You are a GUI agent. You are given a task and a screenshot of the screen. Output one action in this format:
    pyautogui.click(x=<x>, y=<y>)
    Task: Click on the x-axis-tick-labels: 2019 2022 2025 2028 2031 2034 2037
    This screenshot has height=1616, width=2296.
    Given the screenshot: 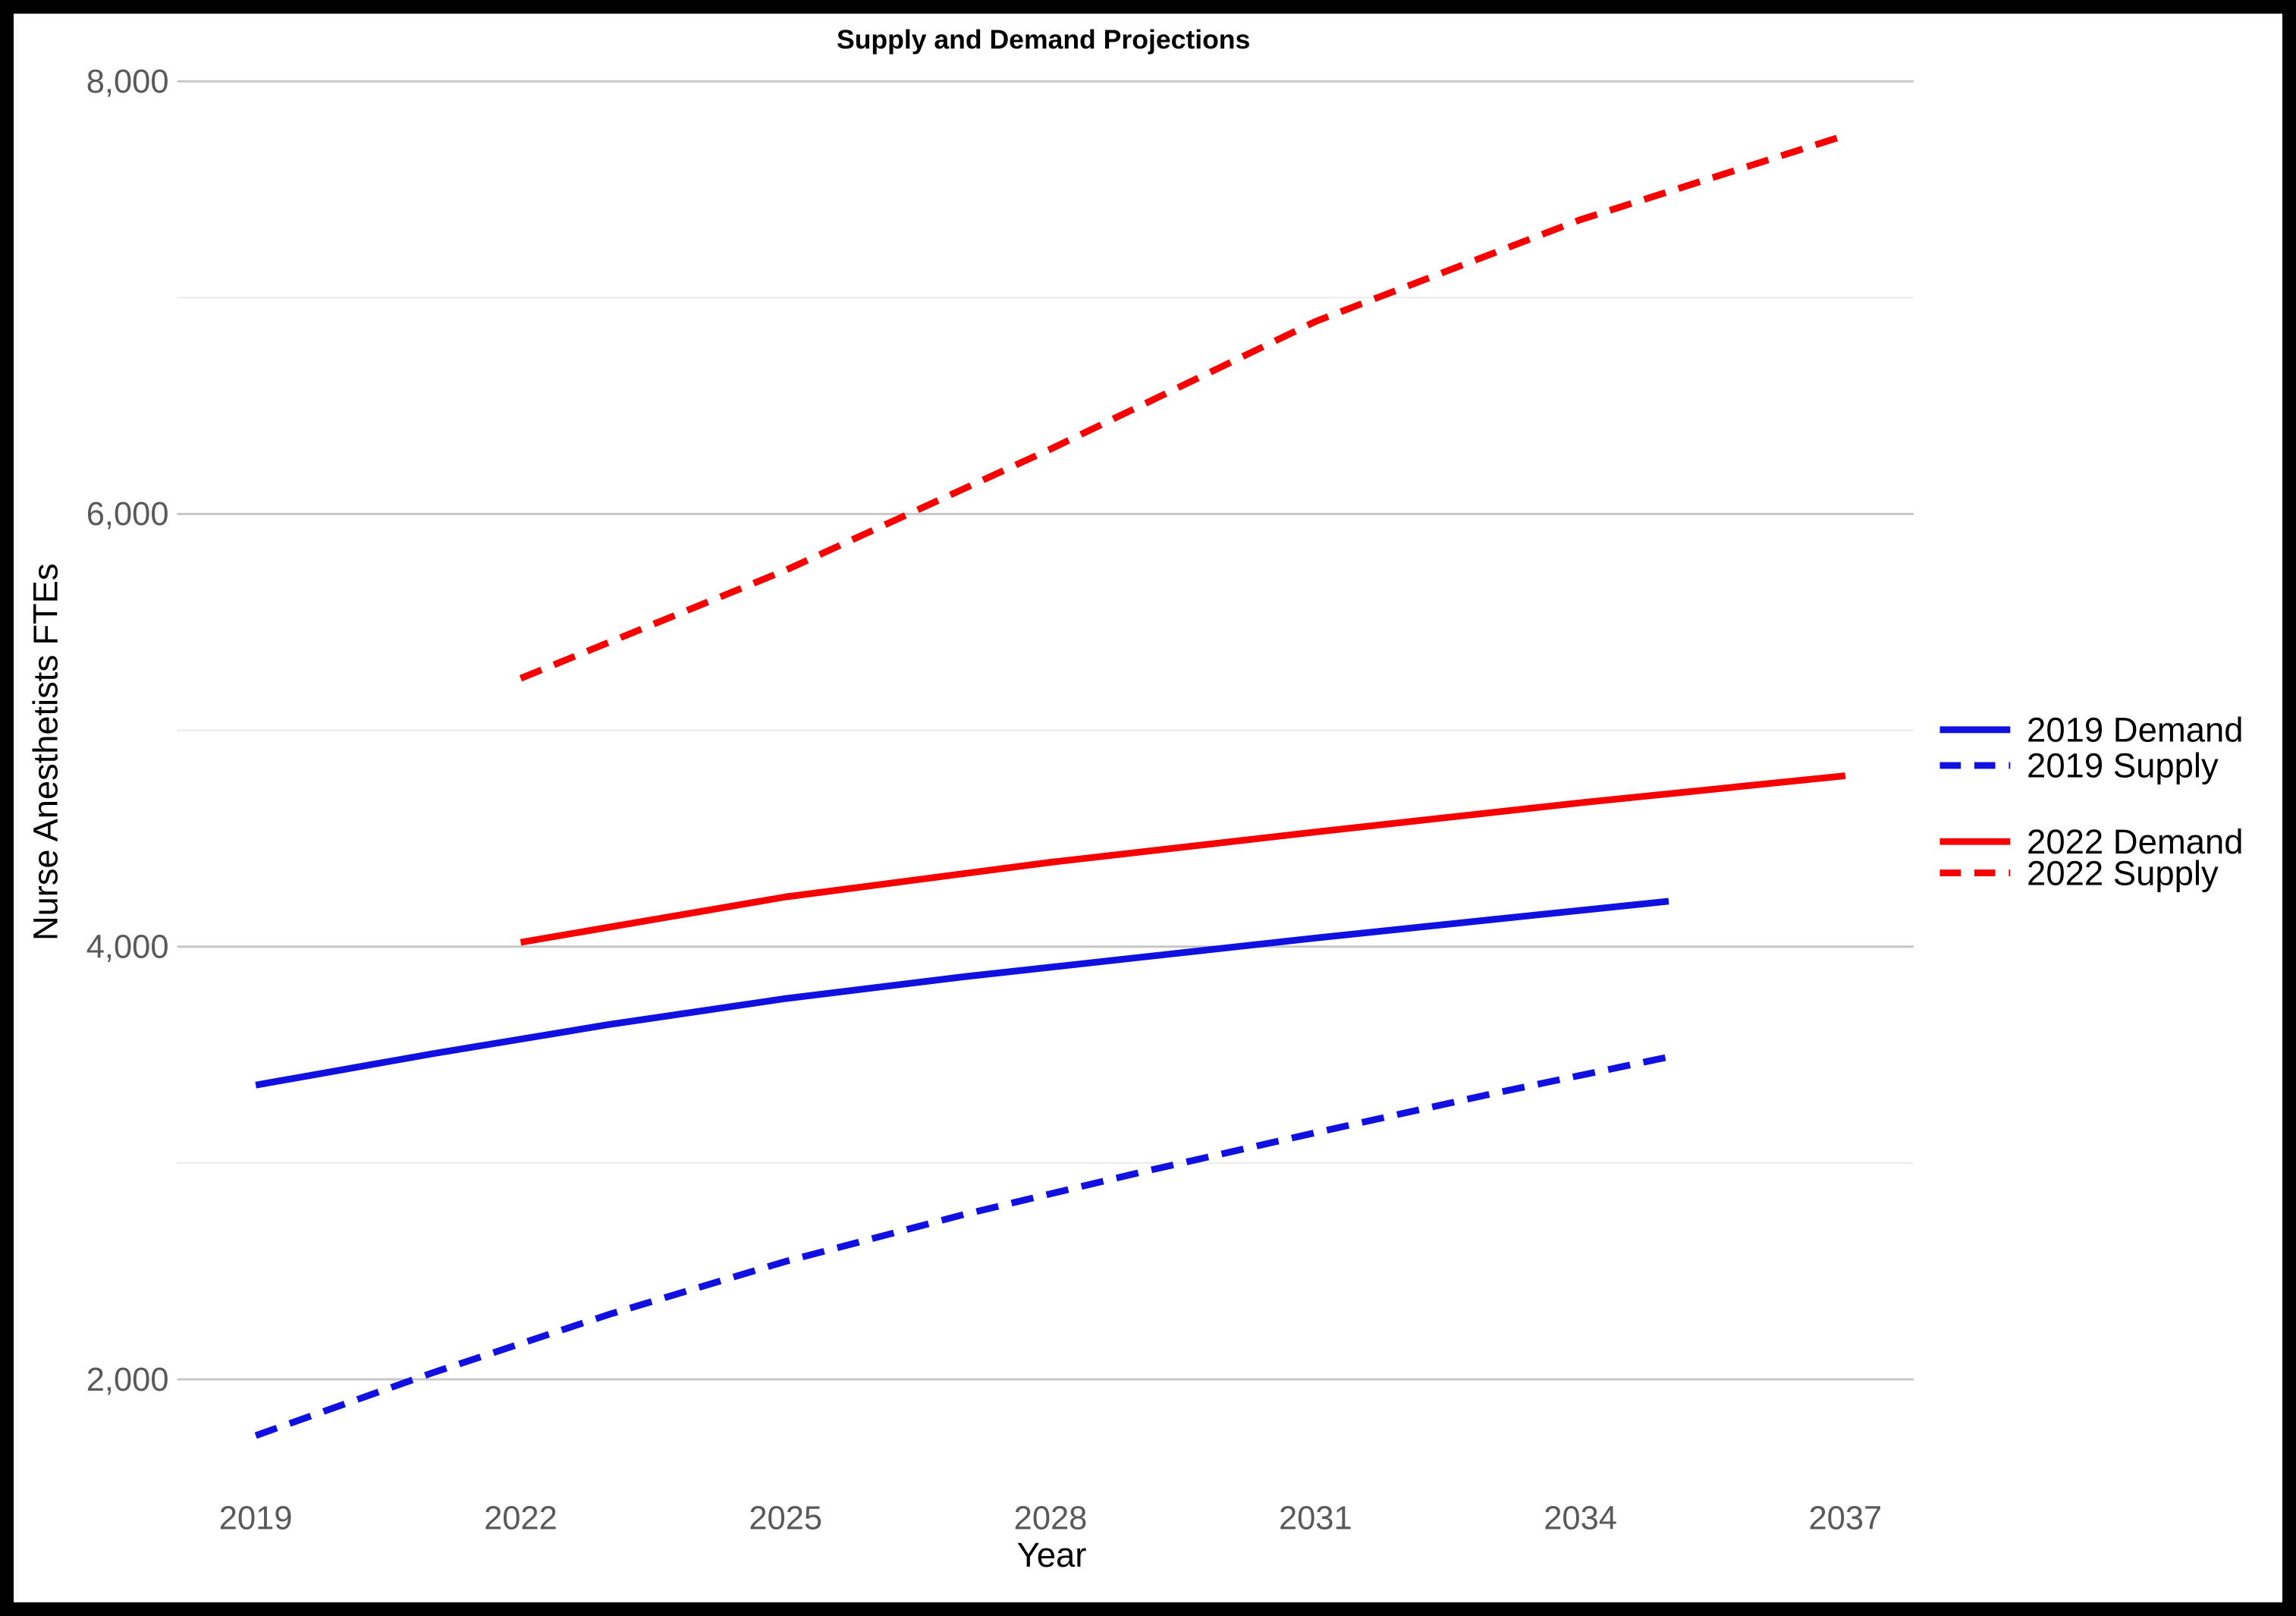 What is the action you would take?
    pyautogui.click(x=1050, y=1519)
    